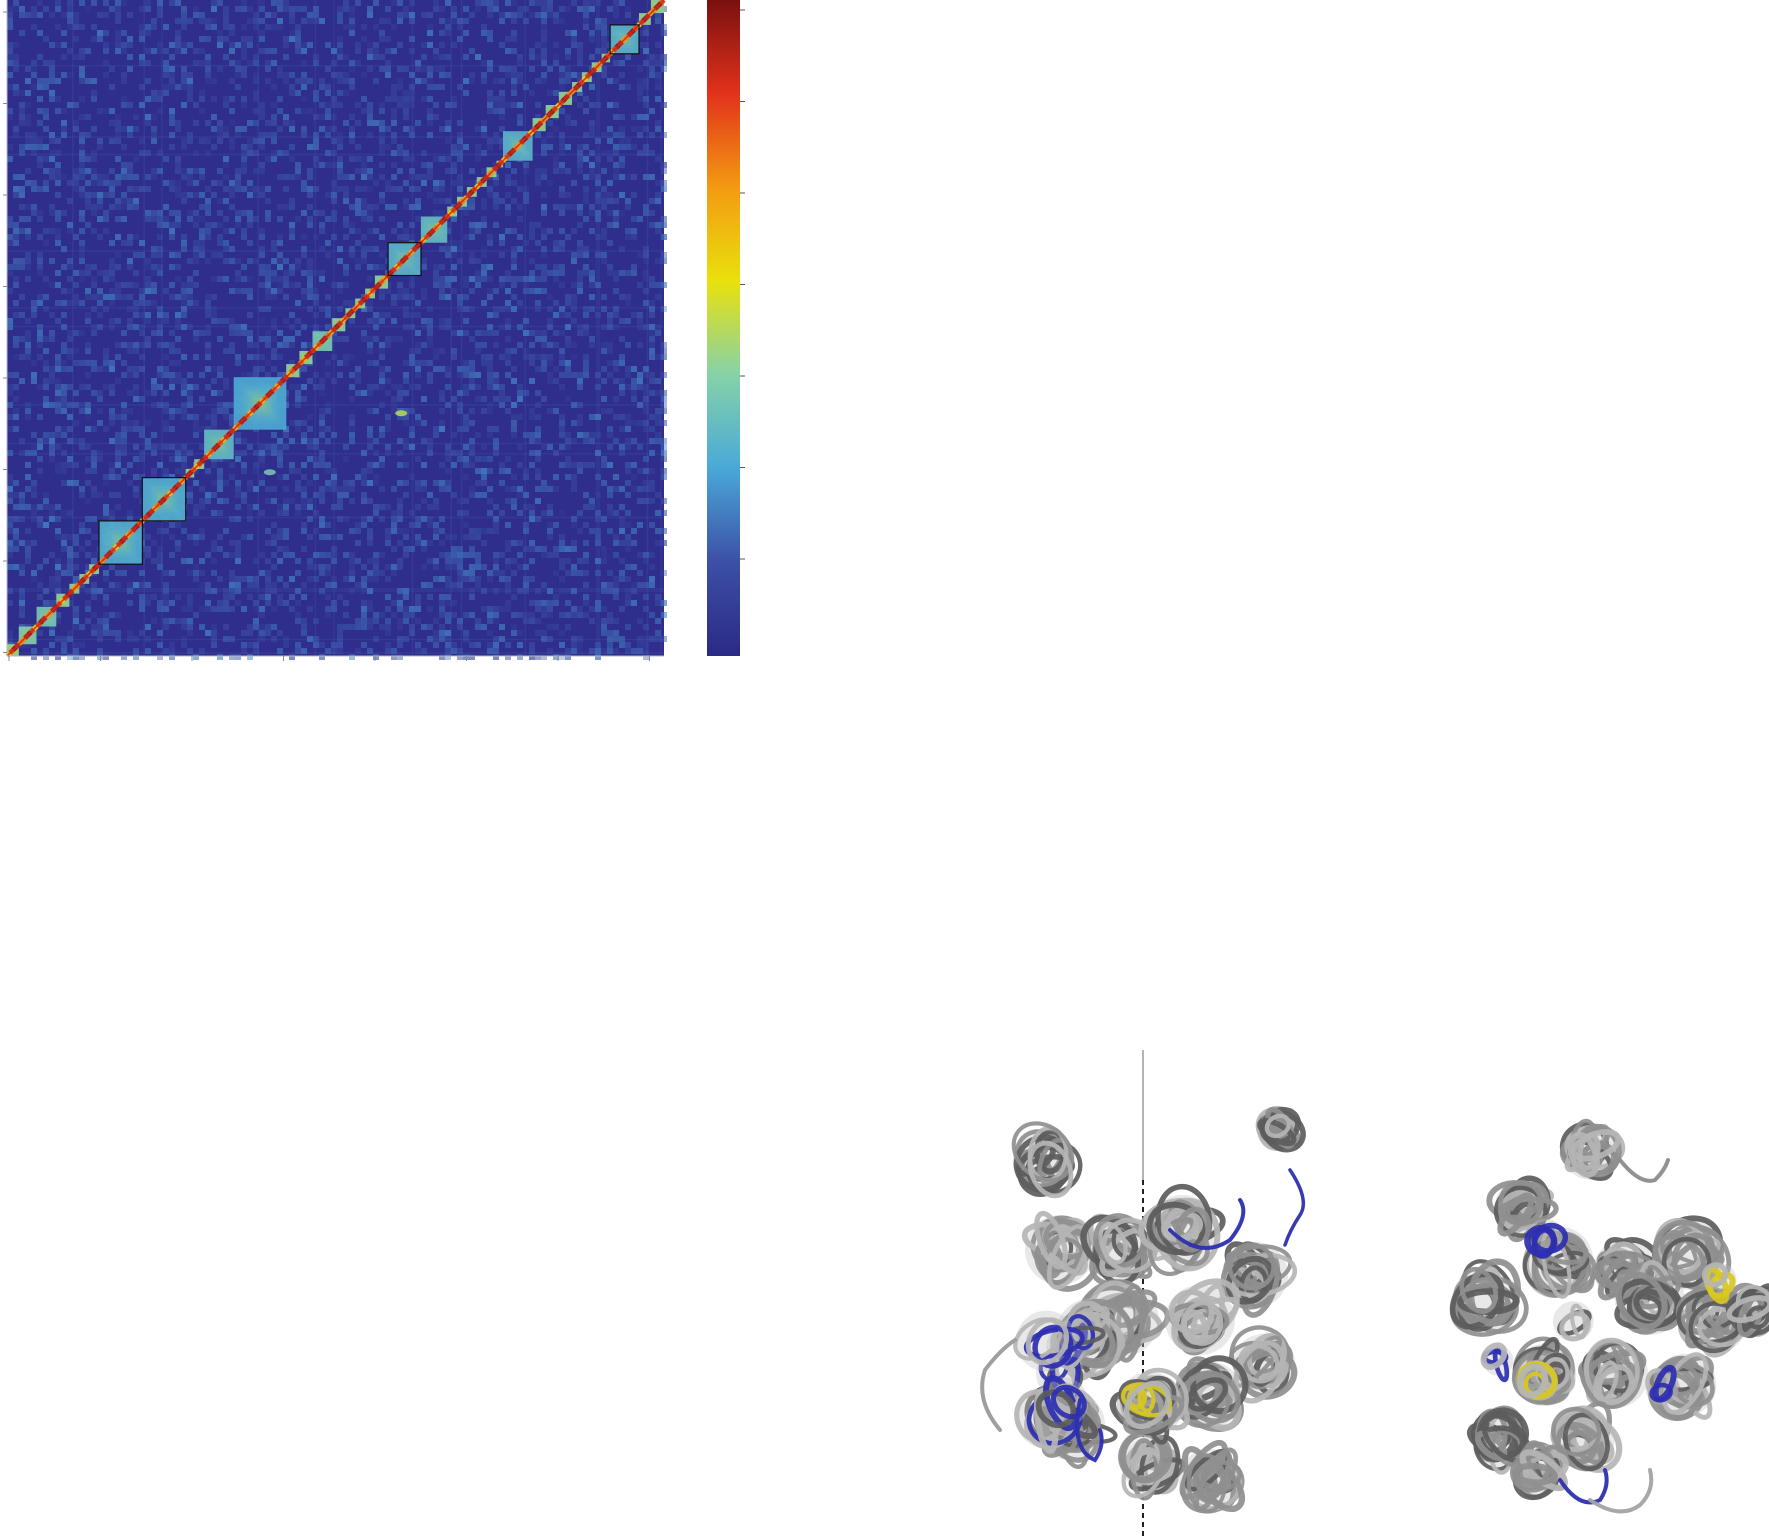 Image resolution: width=1769 pixels, height=1538 pixels. What do you see at coordinates (1609, 1316) in the screenshot?
I see `chromatin-structure-right` at bounding box center [1609, 1316].